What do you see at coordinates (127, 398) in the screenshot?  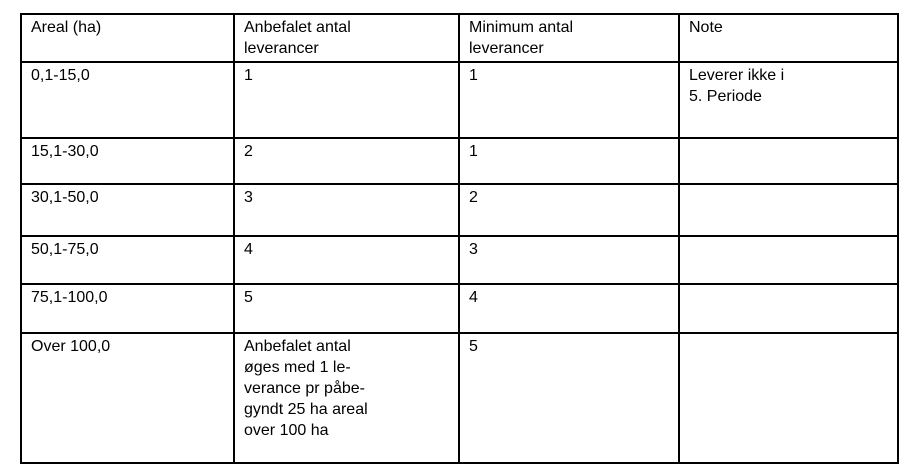 I see `table-cell-areal: Over 100,0` at bounding box center [127, 398].